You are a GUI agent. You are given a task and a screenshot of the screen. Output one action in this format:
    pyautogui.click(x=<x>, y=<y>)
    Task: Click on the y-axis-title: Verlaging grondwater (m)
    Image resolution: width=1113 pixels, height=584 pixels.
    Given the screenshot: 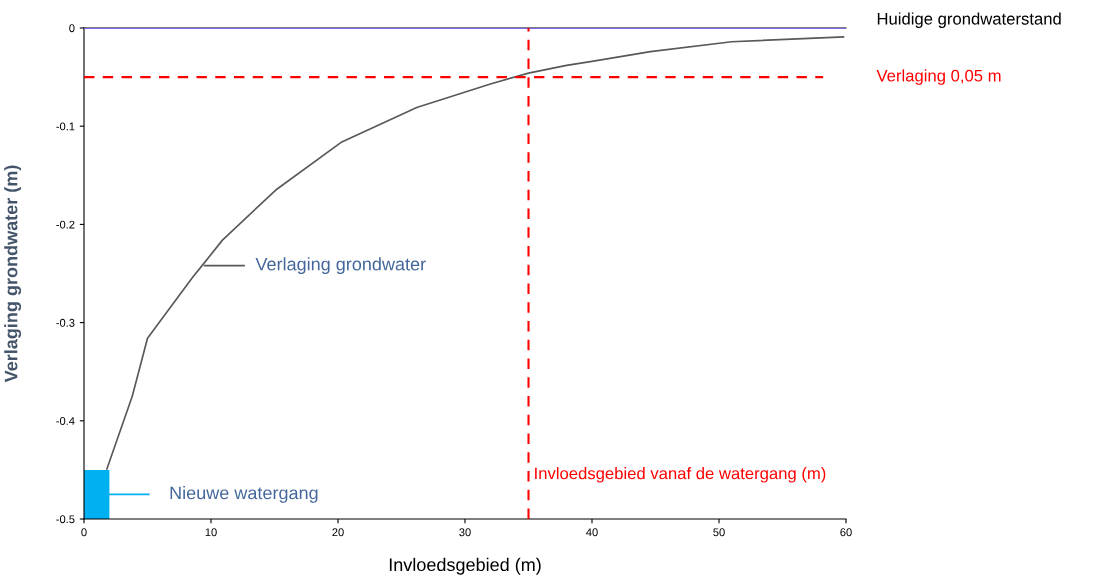 What is the action you would take?
    pyautogui.click(x=13, y=274)
    